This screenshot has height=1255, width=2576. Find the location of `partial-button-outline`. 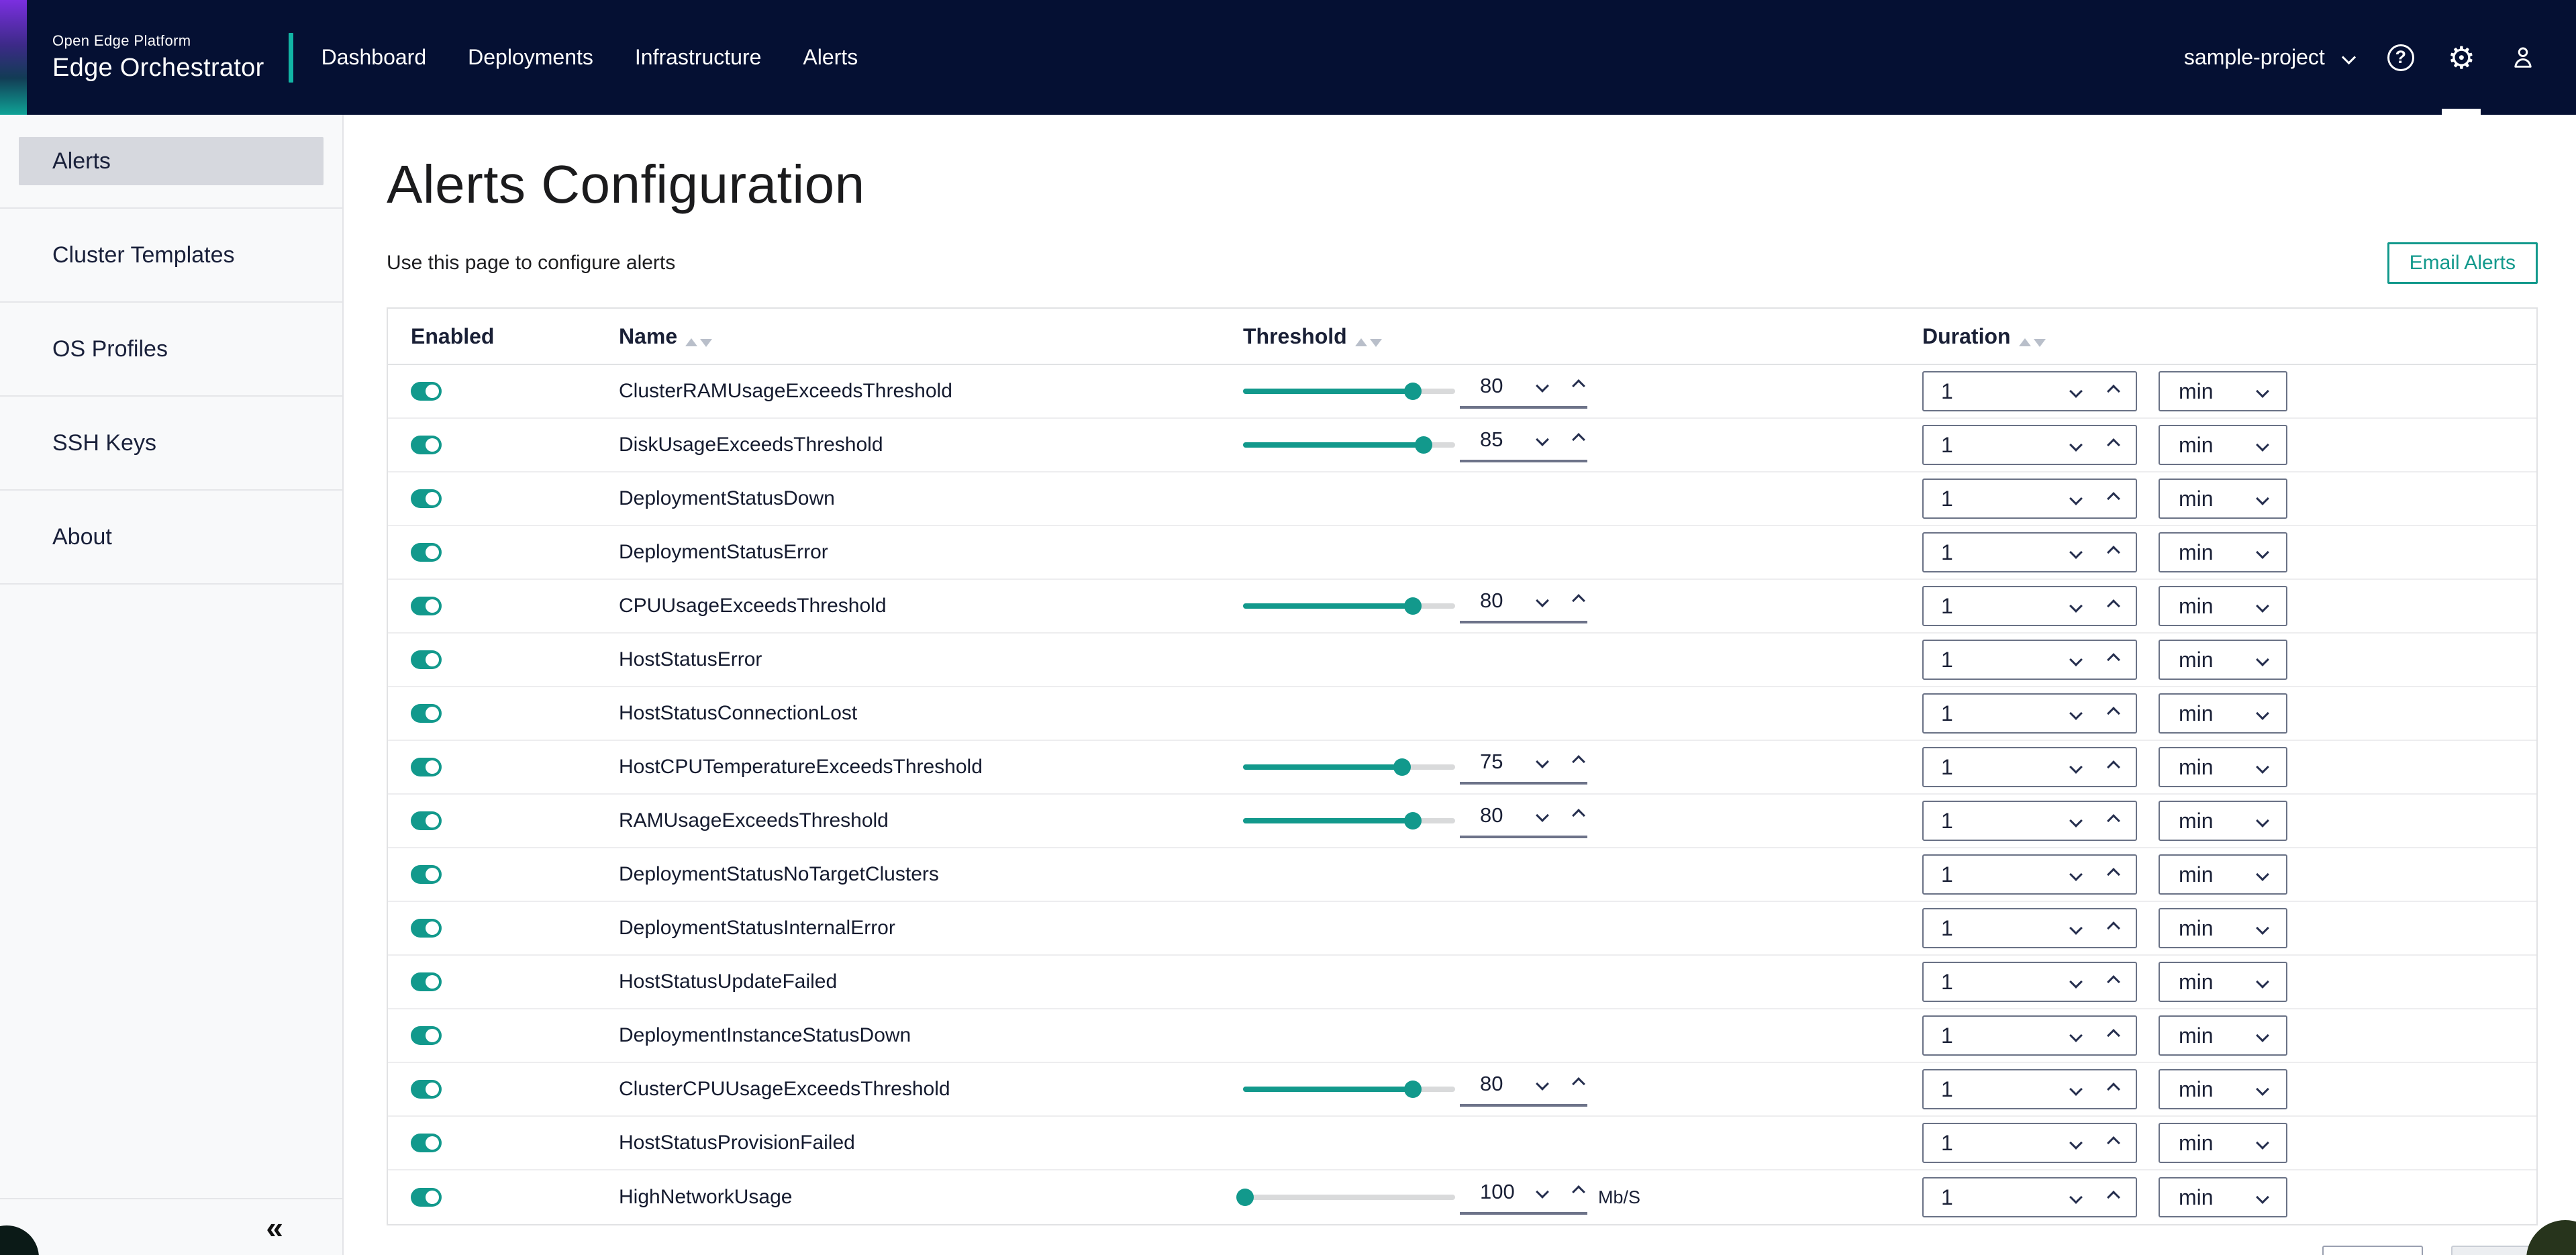

partial-button-outline is located at coordinates (2372, 1250).